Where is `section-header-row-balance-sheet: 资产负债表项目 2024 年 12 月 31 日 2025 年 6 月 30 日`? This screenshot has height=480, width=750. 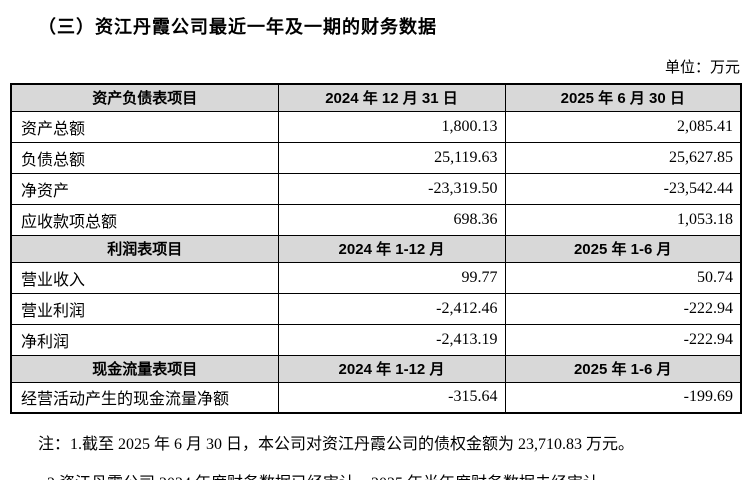 section-header-row-balance-sheet: 资产负债表项目 2024 年 12 月 31 日 2025 年 6 月 30 日 is located at coordinates (376, 97).